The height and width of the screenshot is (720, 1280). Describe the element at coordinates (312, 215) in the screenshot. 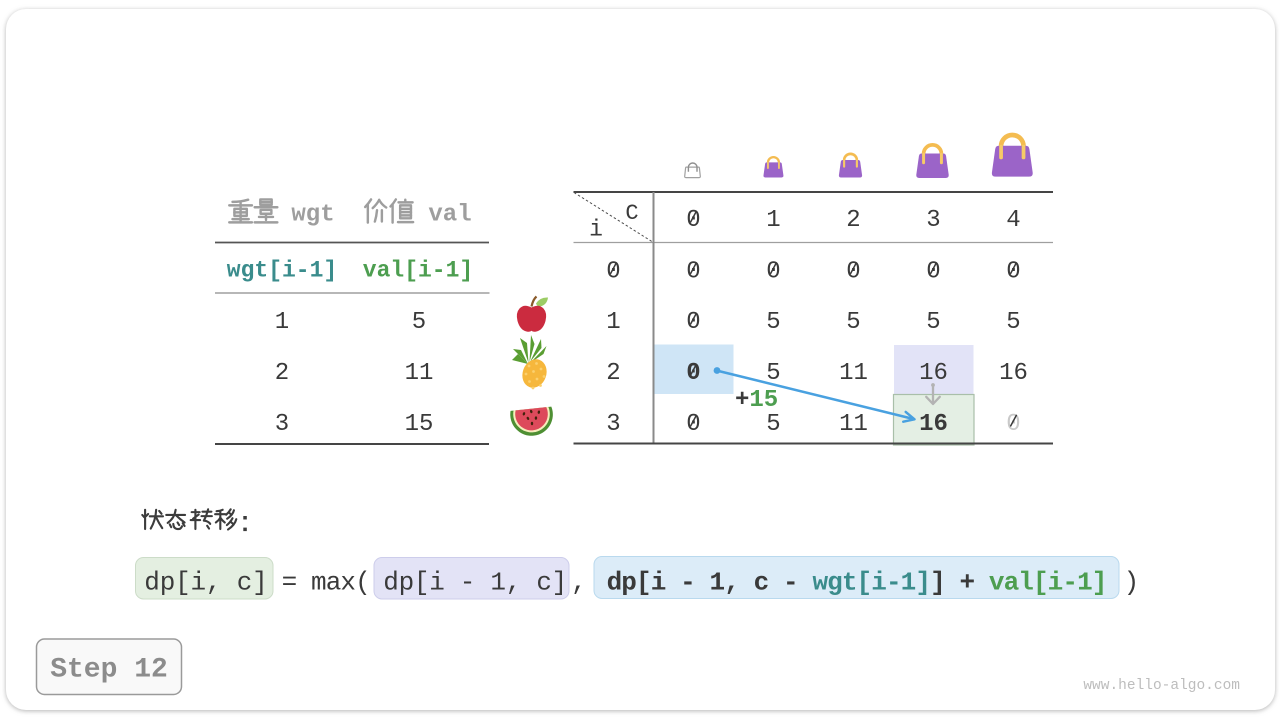

I see `svg-text: wgt` at that location.